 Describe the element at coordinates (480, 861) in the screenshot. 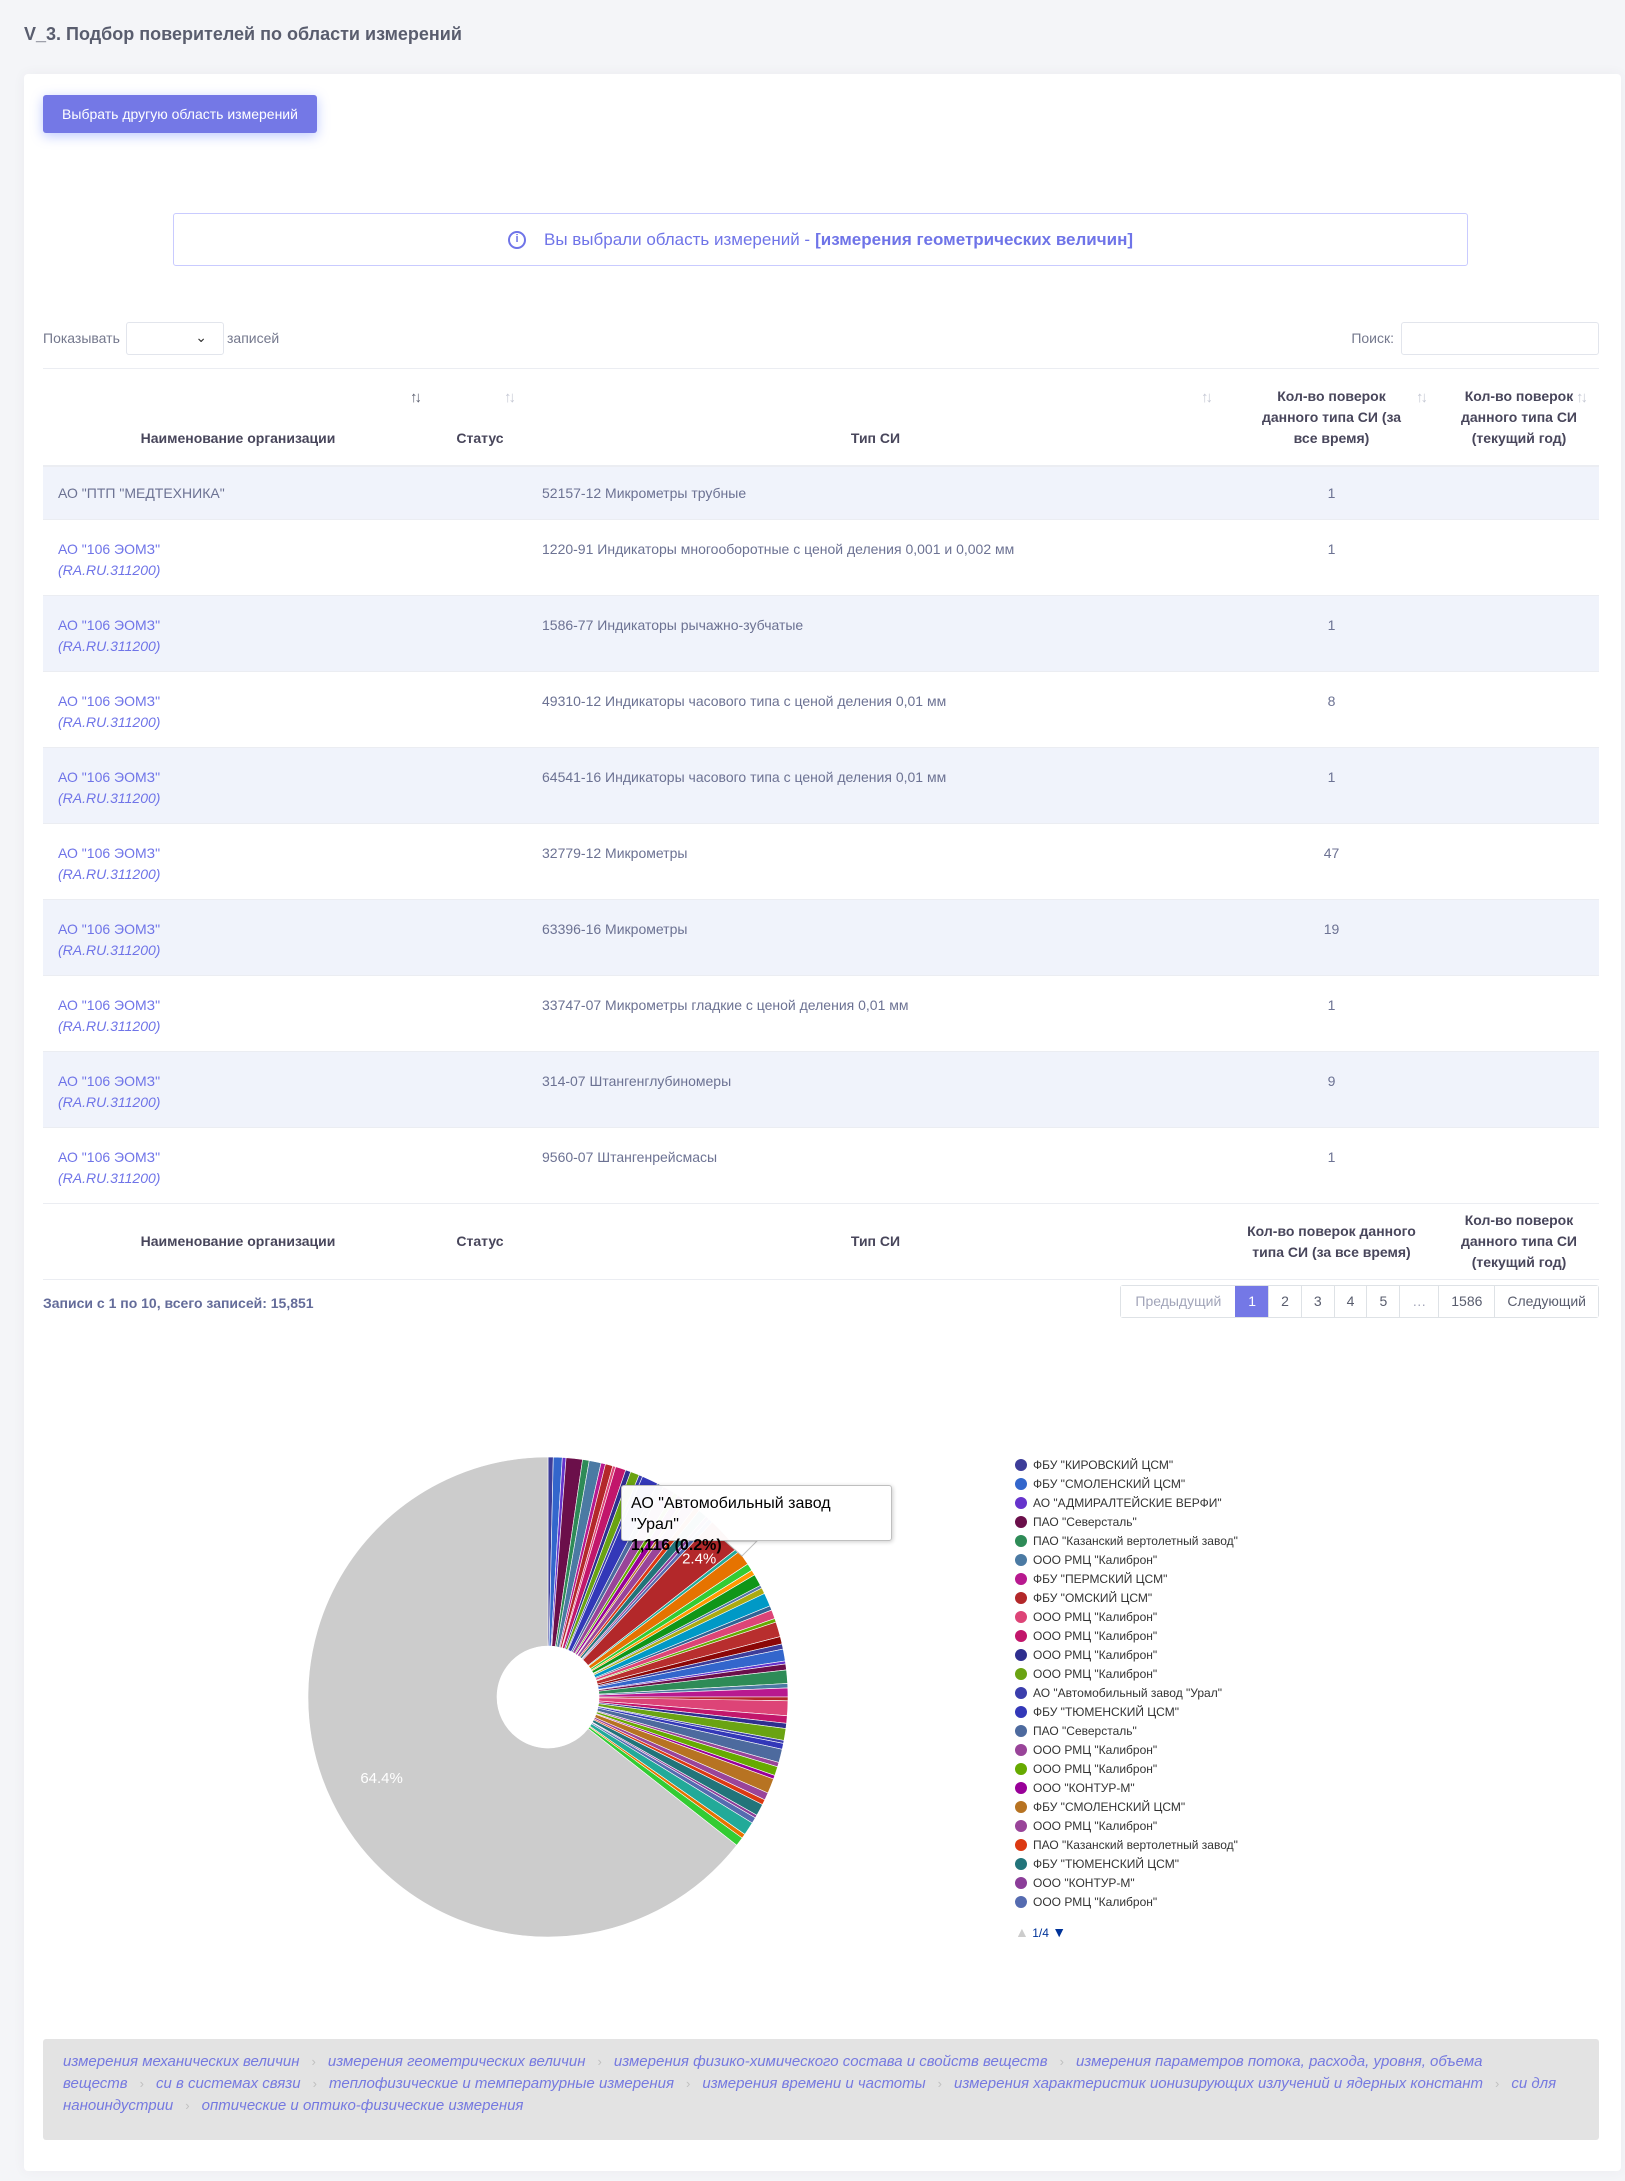

I see `status-cell` at that location.